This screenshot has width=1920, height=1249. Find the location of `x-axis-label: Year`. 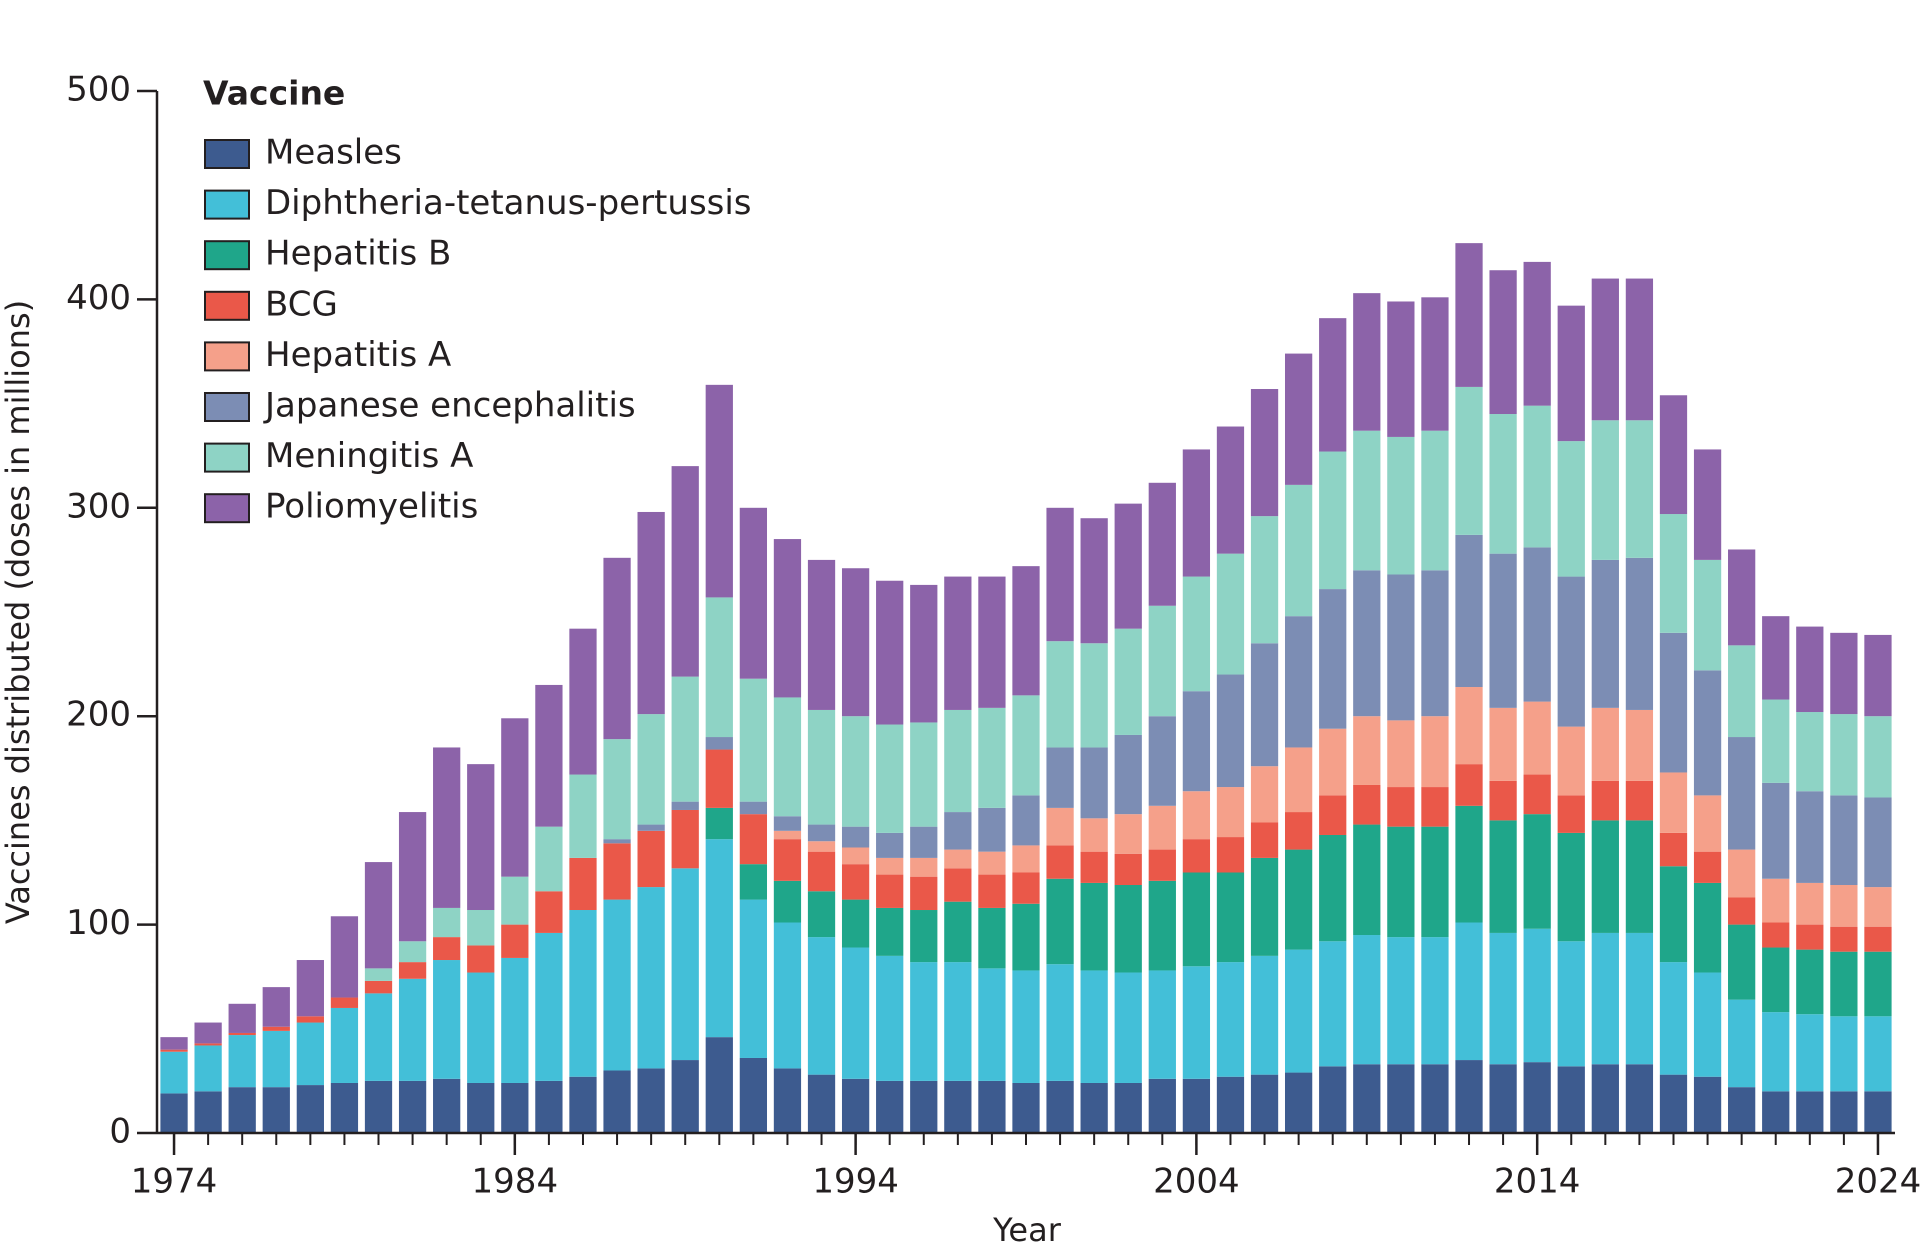

x-axis-label: Year is located at coordinates (1027, 1230).